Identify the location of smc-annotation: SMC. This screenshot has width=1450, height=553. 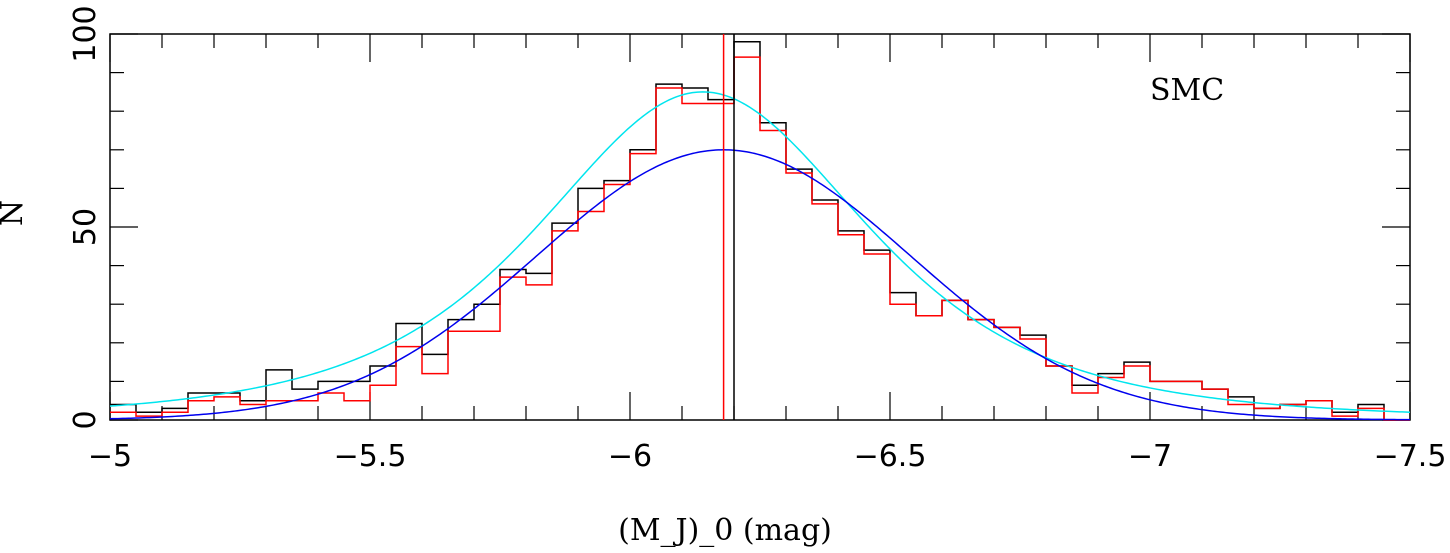
(1187, 90).